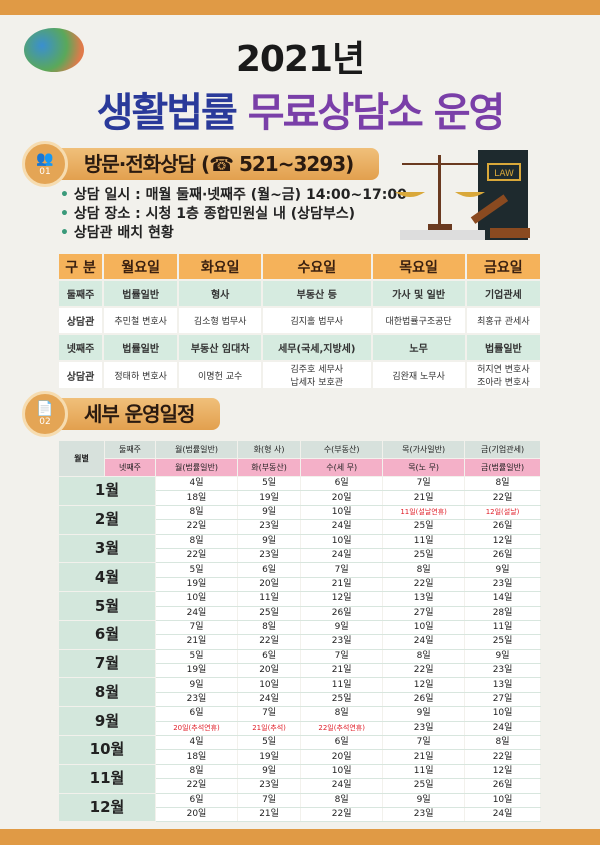 Image resolution: width=600 pixels, height=845 pixels. I want to click on day-header-week2: 월(법률일반), so click(196, 449).